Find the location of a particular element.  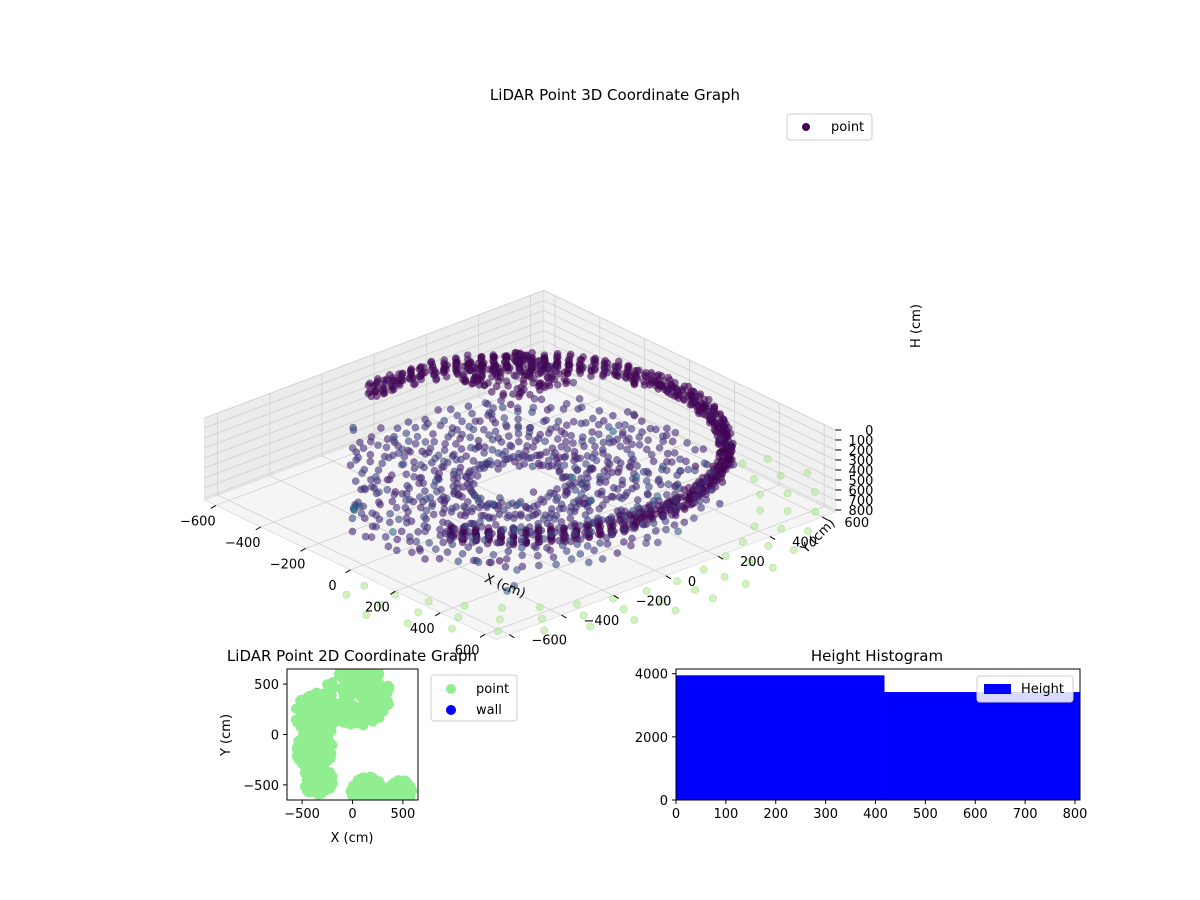

legend-3d-marker is located at coordinates (806, 127).